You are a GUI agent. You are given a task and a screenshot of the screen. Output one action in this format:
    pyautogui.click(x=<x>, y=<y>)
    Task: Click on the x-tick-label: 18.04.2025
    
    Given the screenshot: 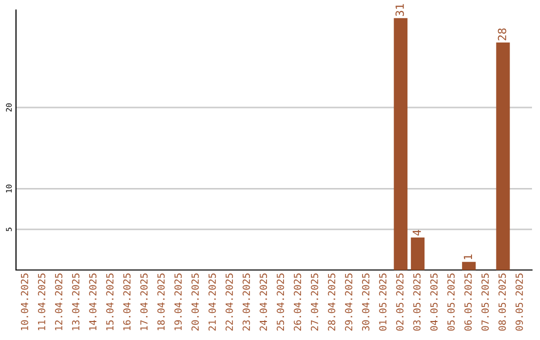 What is the action you would take?
    pyautogui.click(x=161, y=302)
    